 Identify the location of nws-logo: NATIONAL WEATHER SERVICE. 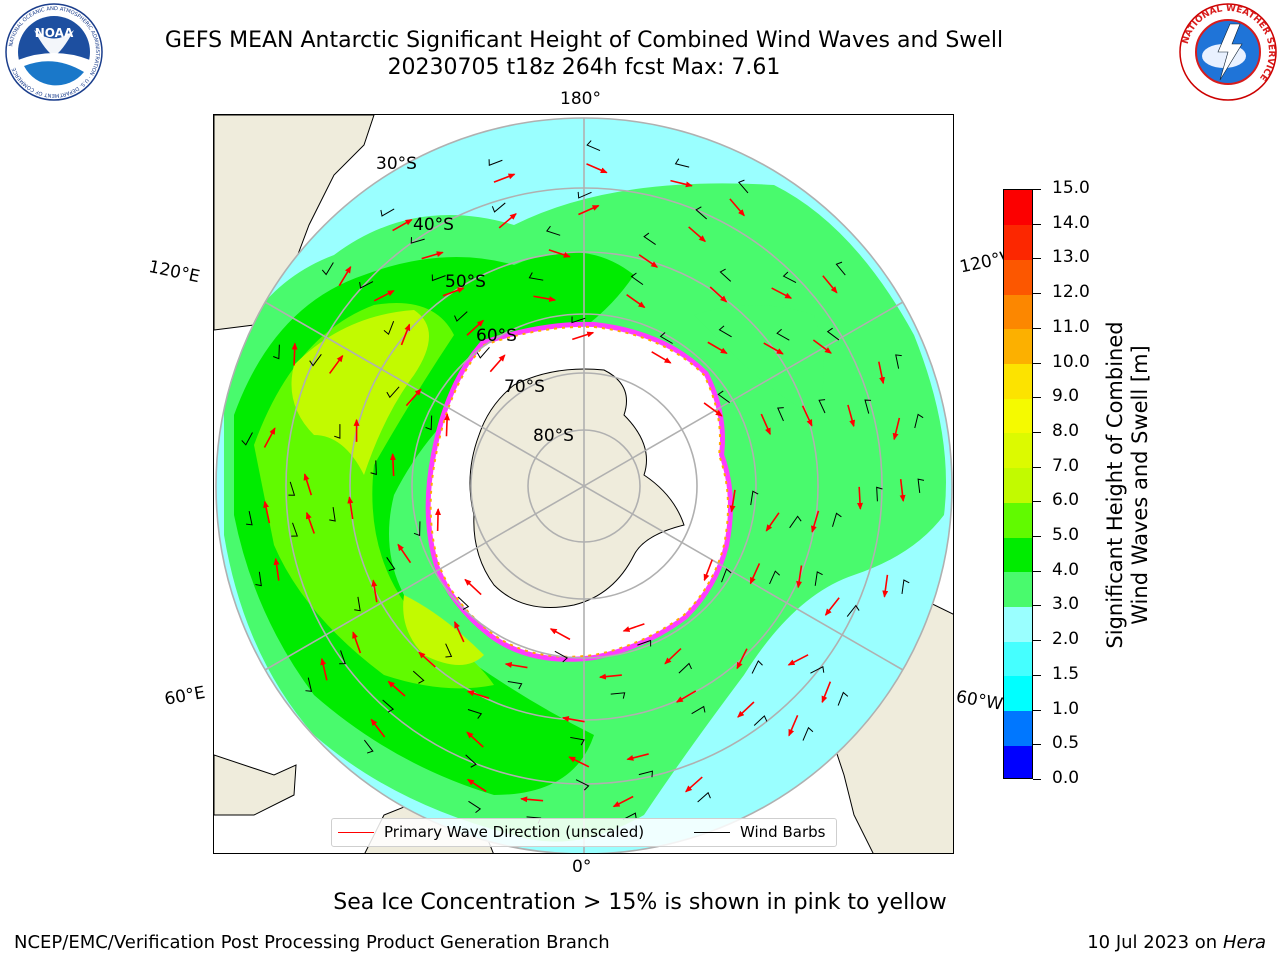
(1228, 52).